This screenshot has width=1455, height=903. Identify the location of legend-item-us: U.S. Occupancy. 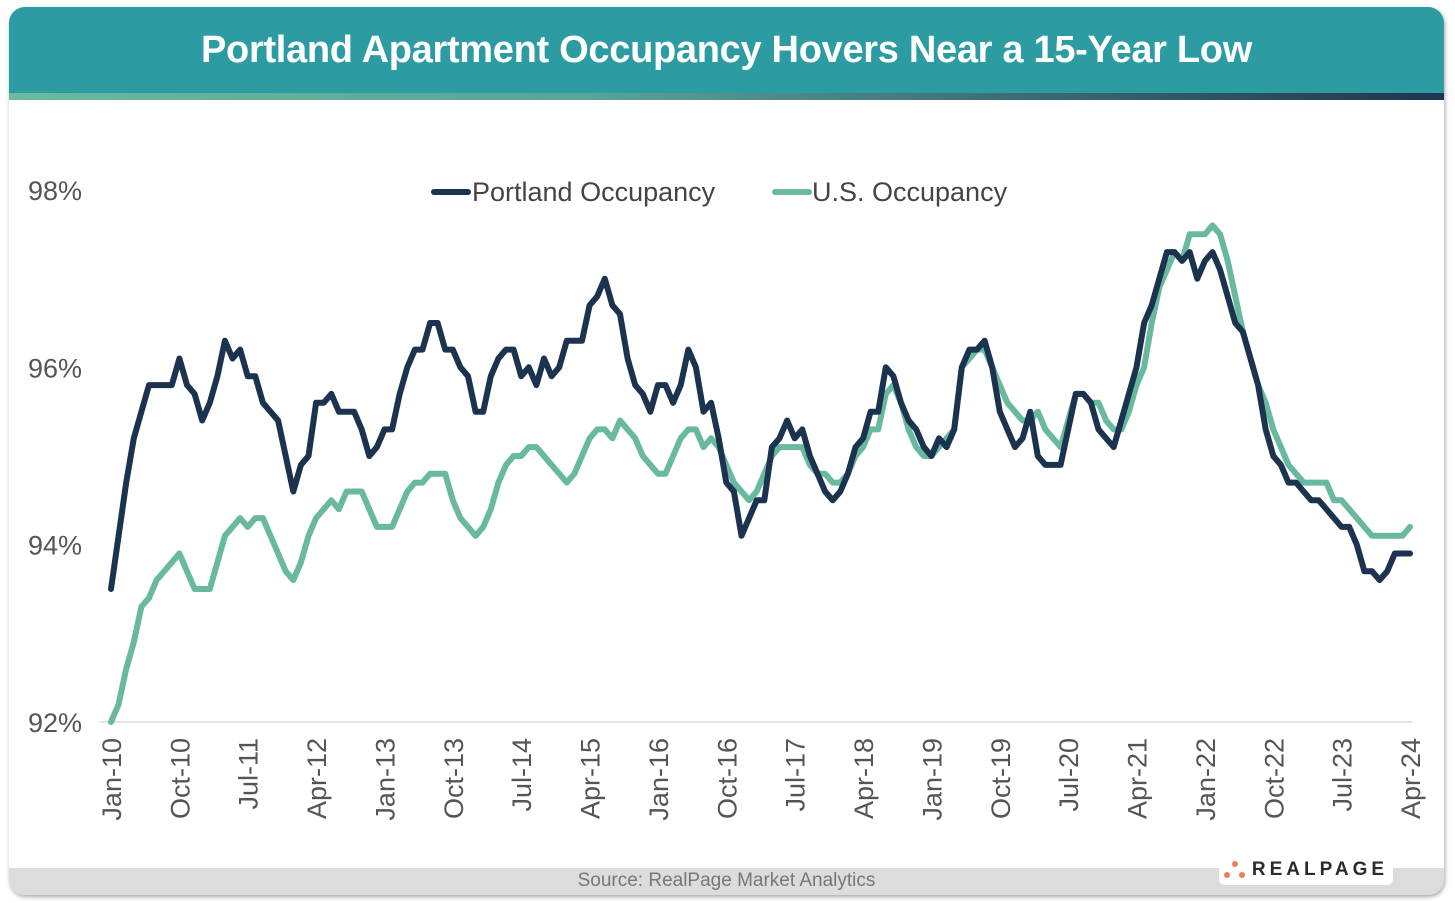
(890, 192).